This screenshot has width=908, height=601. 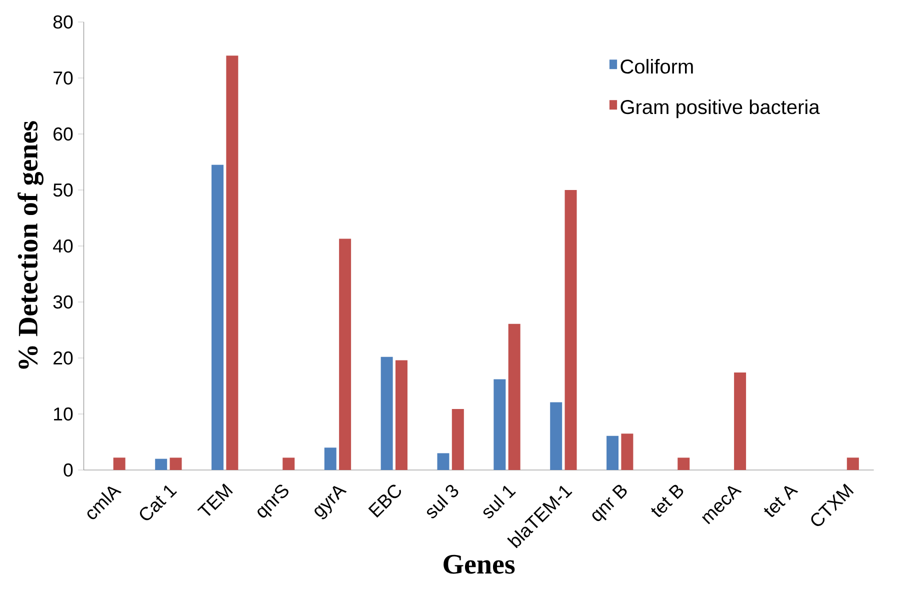 I want to click on y-tick-label: 40, so click(x=63, y=246).